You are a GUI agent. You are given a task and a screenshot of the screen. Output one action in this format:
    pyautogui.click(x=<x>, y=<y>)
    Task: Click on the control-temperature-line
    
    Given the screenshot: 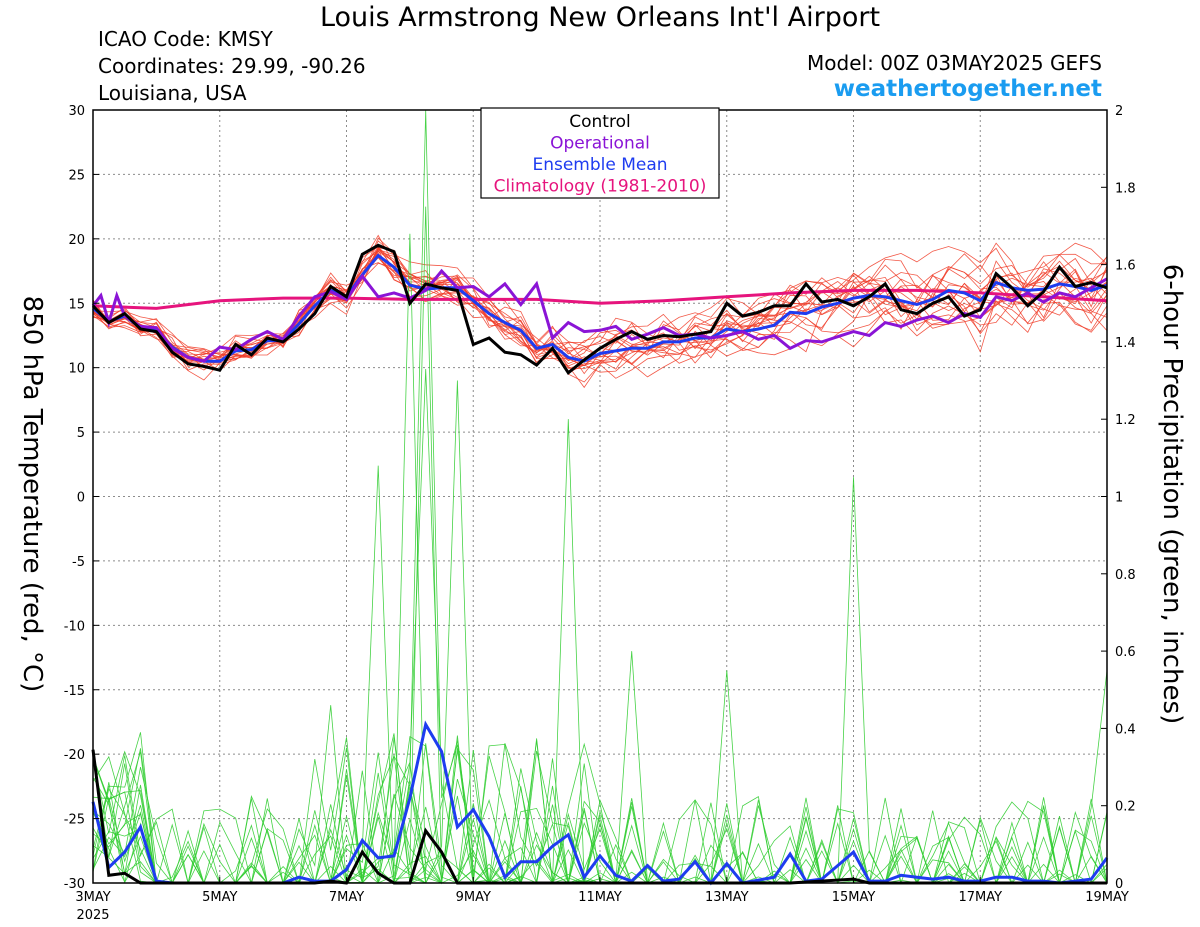 What is the action you would take?
    pyautogui.click(x=599, y=309)
    